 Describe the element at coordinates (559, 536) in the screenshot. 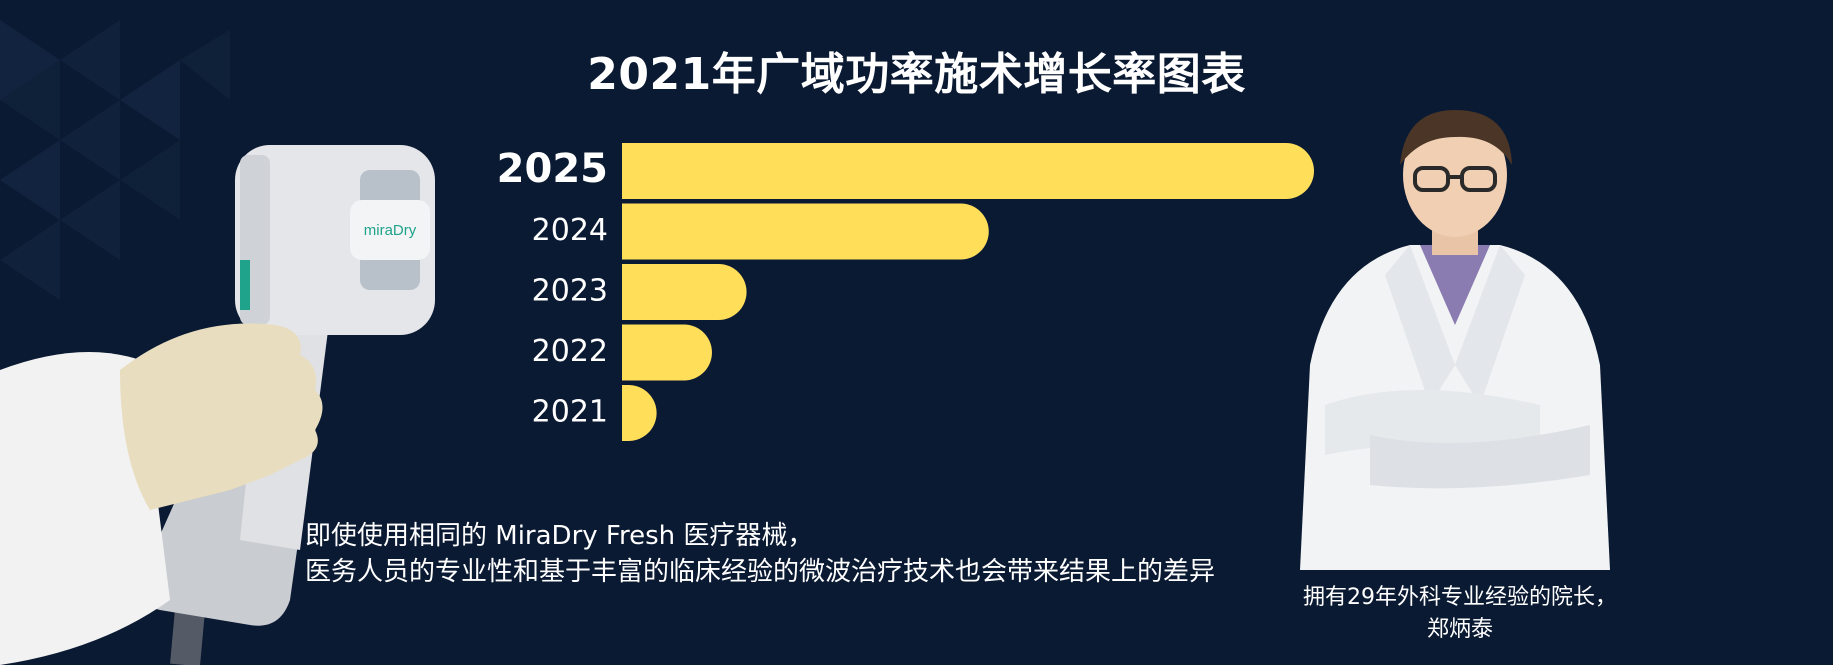

I see `description-line-1: 即使使用相同的 MiraDry Fresh 医疗器械，` at that location.